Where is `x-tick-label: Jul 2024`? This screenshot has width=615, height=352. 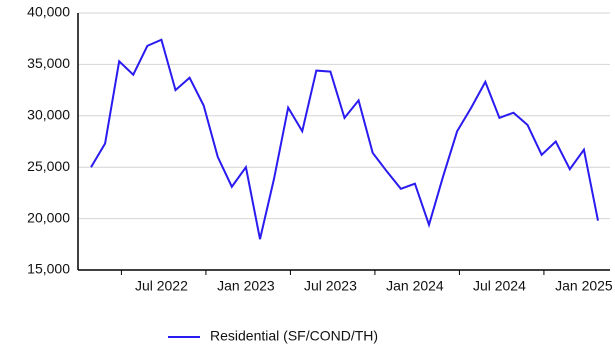
x-tick-label: Jul 2024 is located at coordinates (499, 286).